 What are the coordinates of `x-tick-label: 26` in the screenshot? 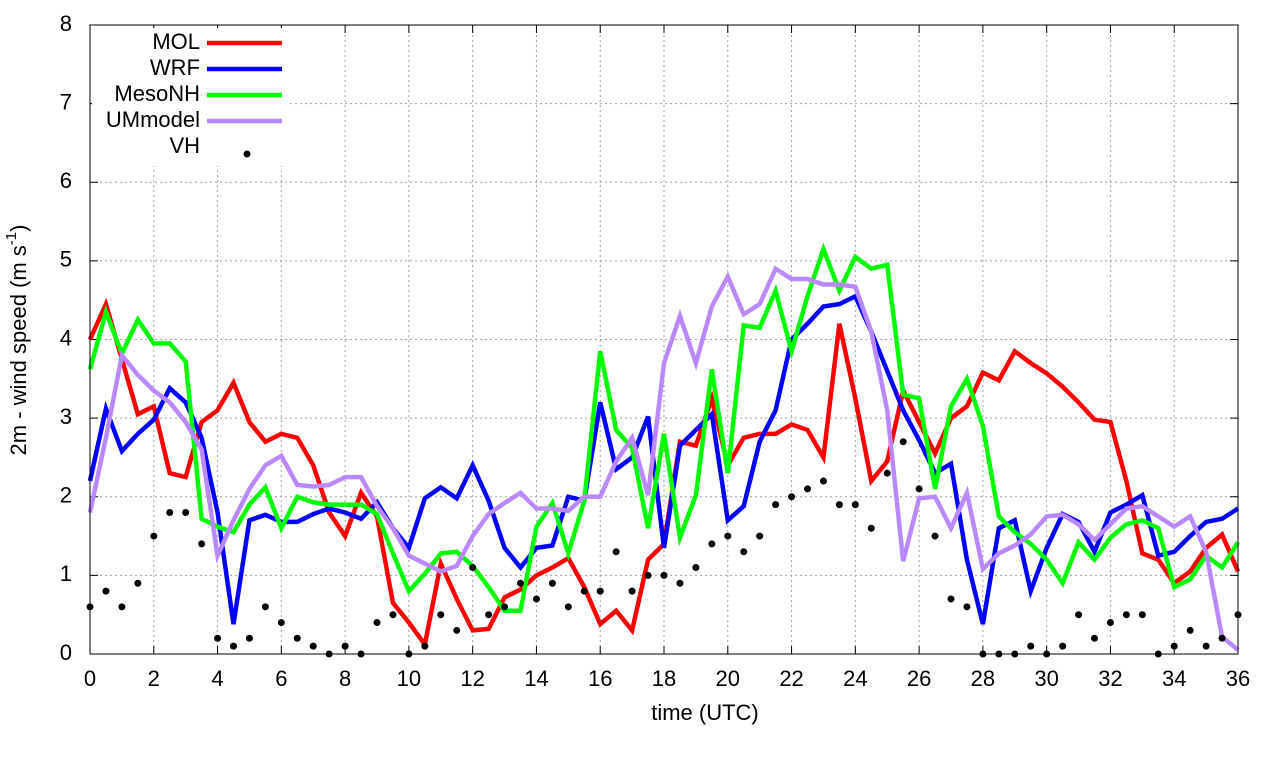 It's located at (919, 678).